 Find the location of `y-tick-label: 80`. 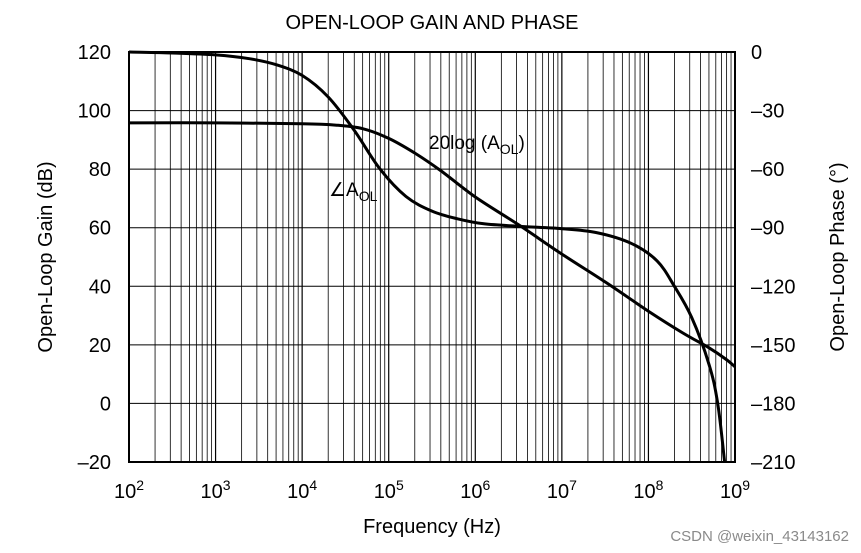

y-tick-label: 80 is located at coordinates (100, 170).